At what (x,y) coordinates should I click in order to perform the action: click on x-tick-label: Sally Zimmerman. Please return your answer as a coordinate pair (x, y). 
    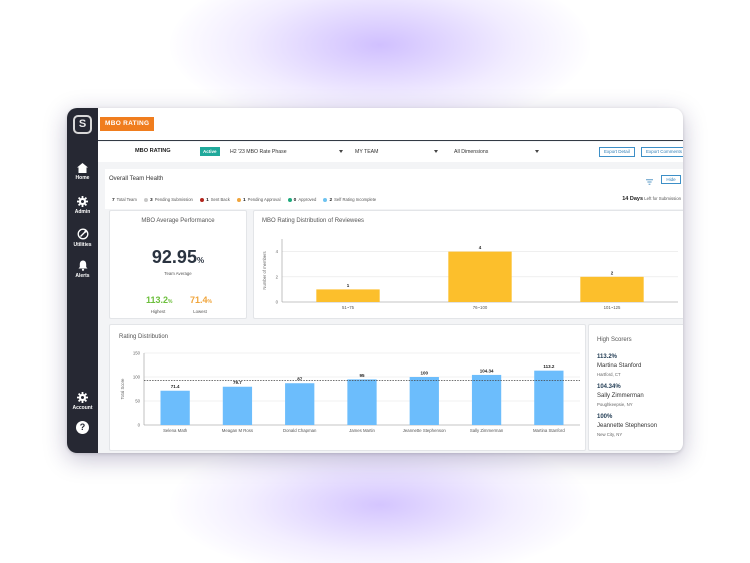
    Looking at the image, I should click on (487, 430).